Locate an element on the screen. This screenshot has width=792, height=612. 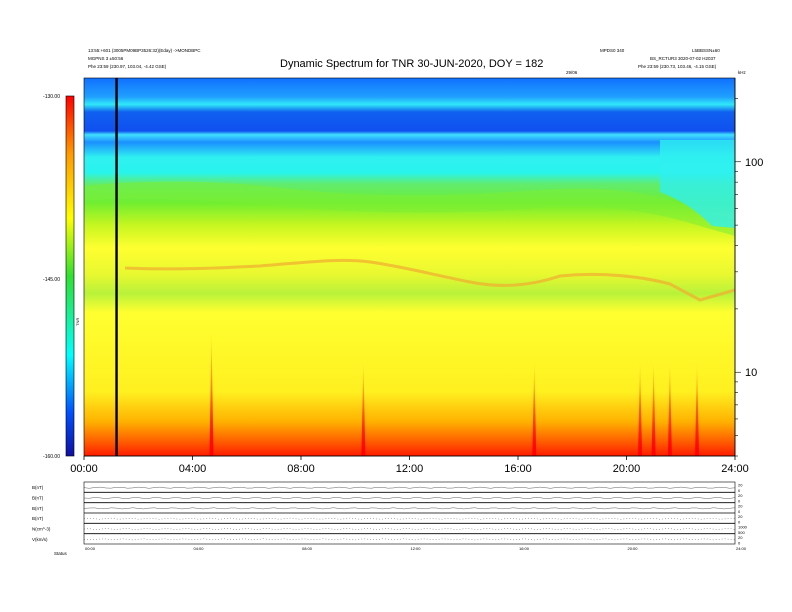
colorbar-label: TNR is located at coordinates (77, 322).